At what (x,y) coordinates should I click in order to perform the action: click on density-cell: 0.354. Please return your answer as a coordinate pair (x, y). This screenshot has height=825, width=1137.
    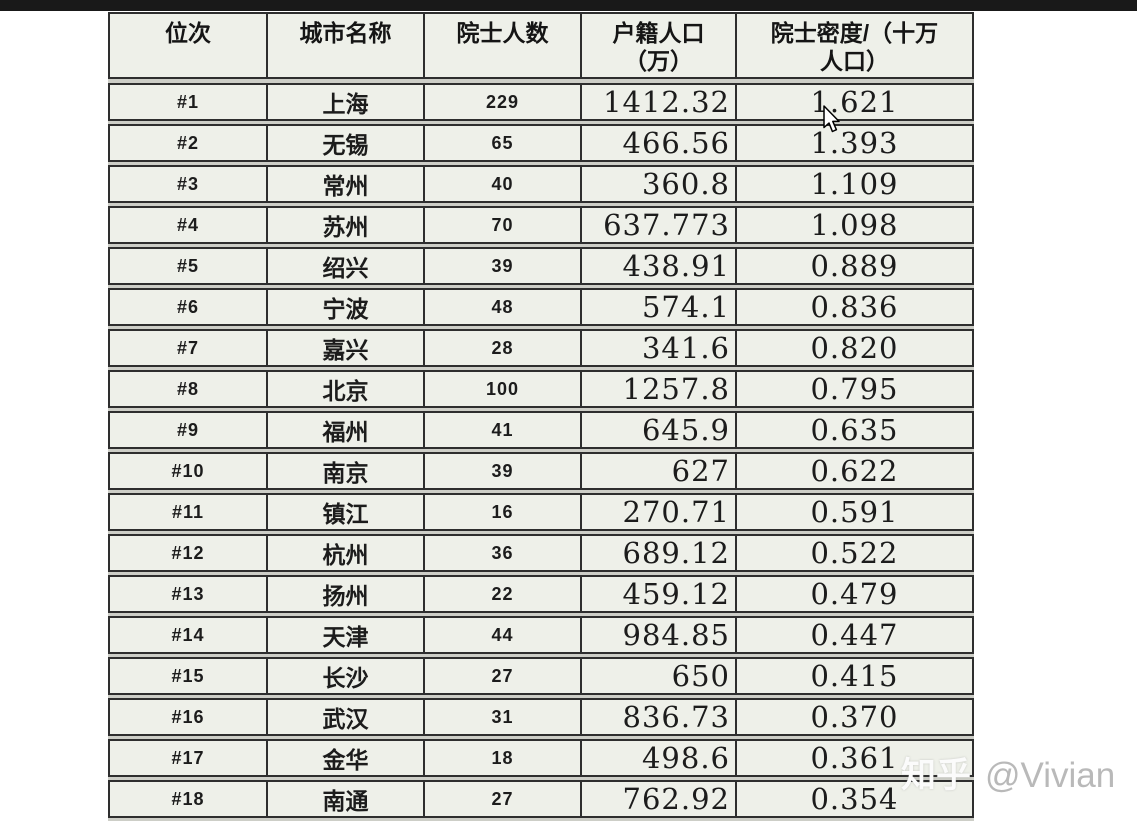
    Looking at the image, I should click on (853, 799).